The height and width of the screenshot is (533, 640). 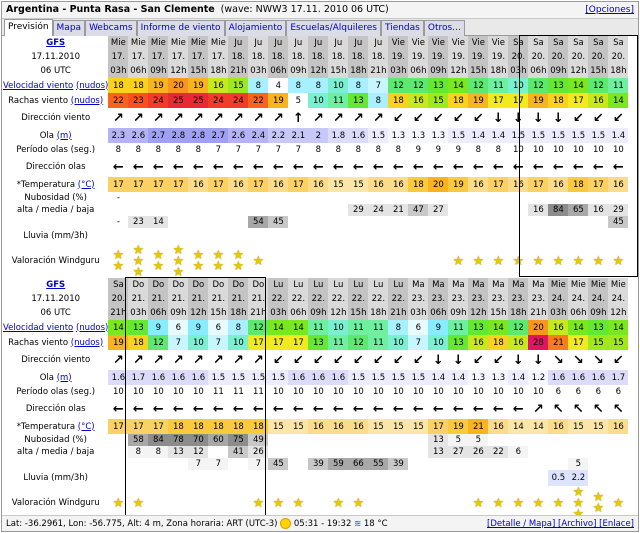 What do you see at coordinates (158, 255) in the screenshot?
I see `star-icon: ★` at bounding box center [158, 255].